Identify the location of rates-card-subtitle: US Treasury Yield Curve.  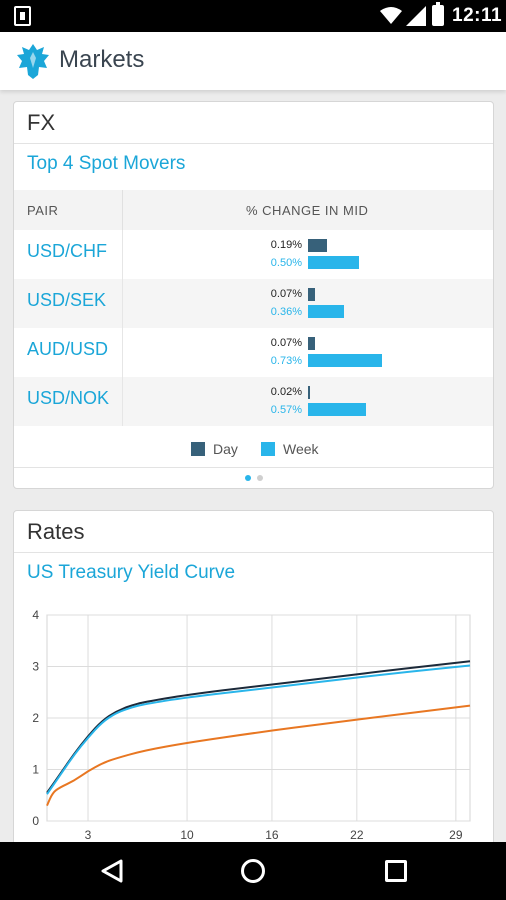
(131, 572).